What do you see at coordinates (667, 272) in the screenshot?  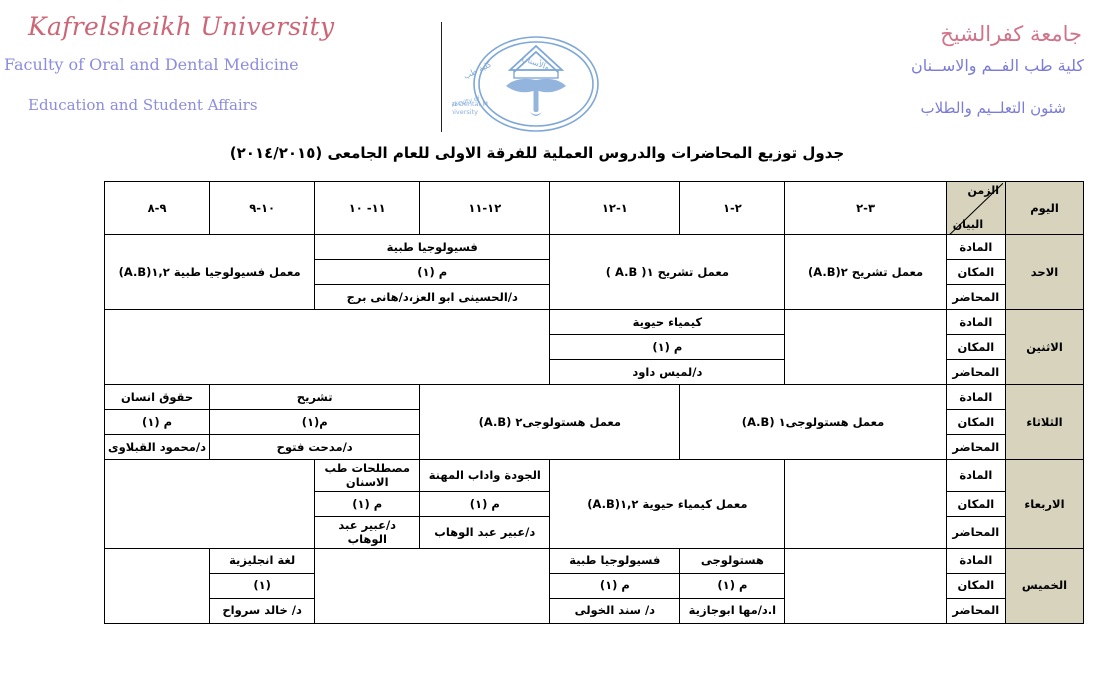 I see `schedule-cell: معمل تشريح ١( A.B )` at bounding box center [667, 272].